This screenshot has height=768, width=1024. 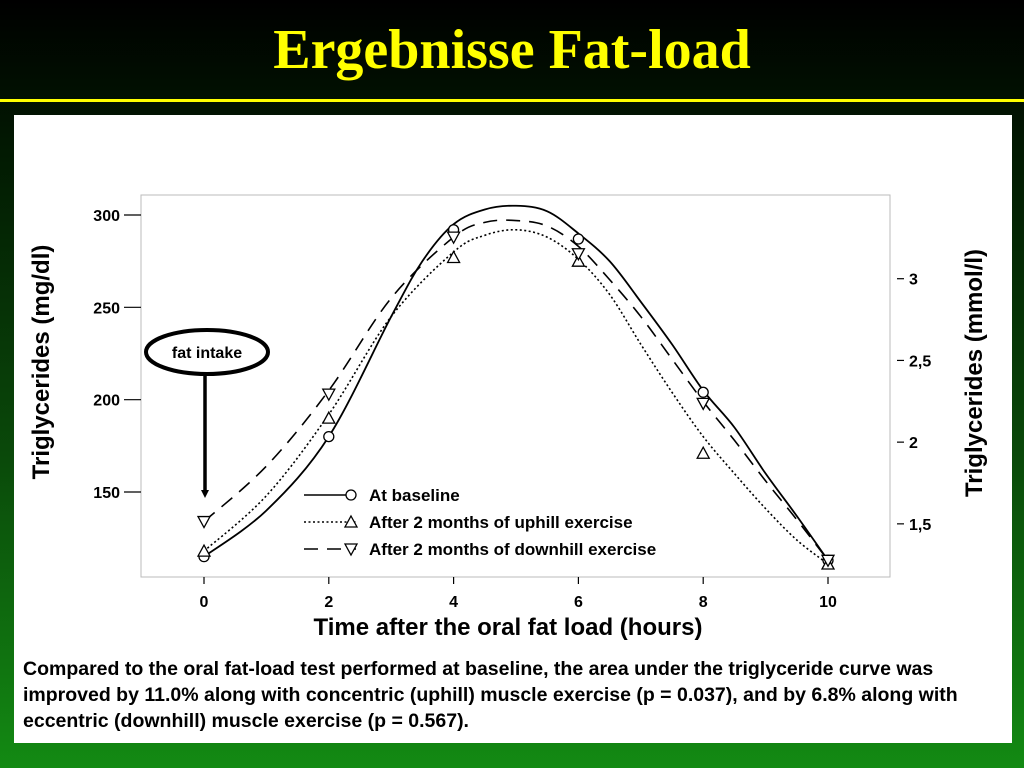 I want to click on legend-label-2: After 2 months of uphill exercise, so click(x=501, y=522).